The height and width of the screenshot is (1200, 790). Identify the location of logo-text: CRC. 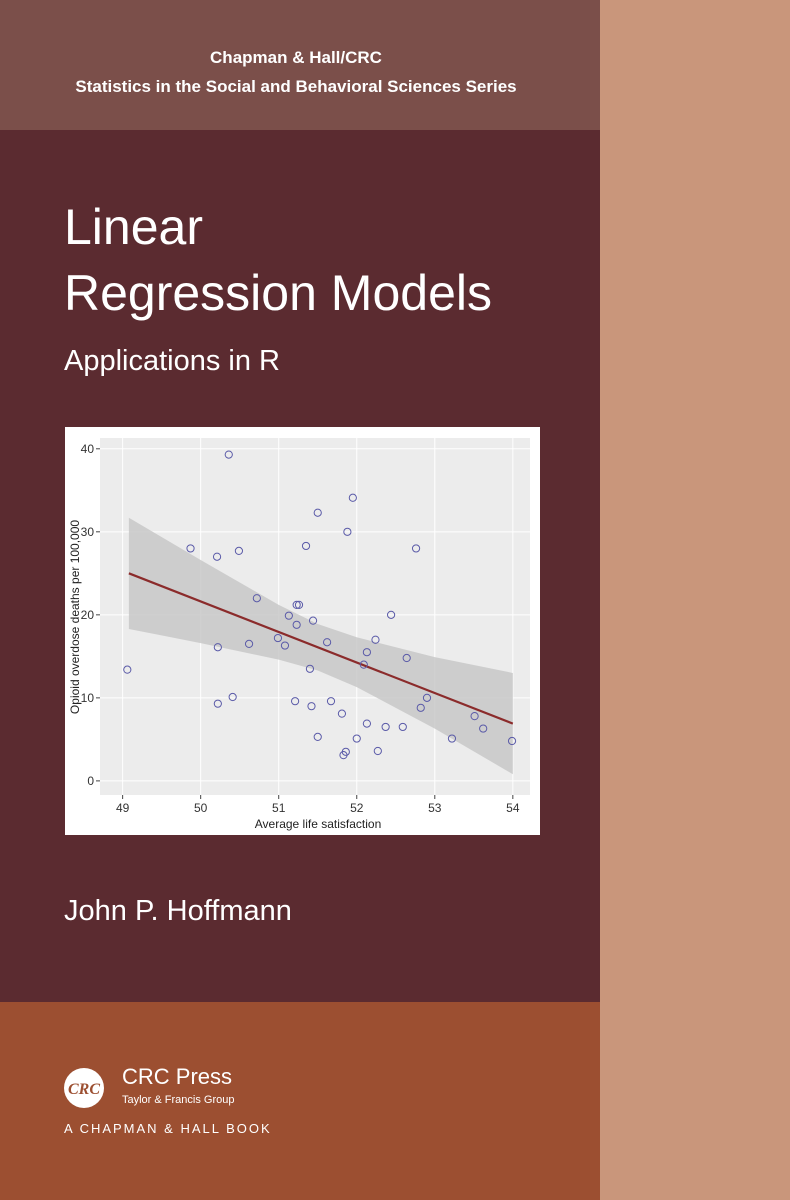
(84, 1089).